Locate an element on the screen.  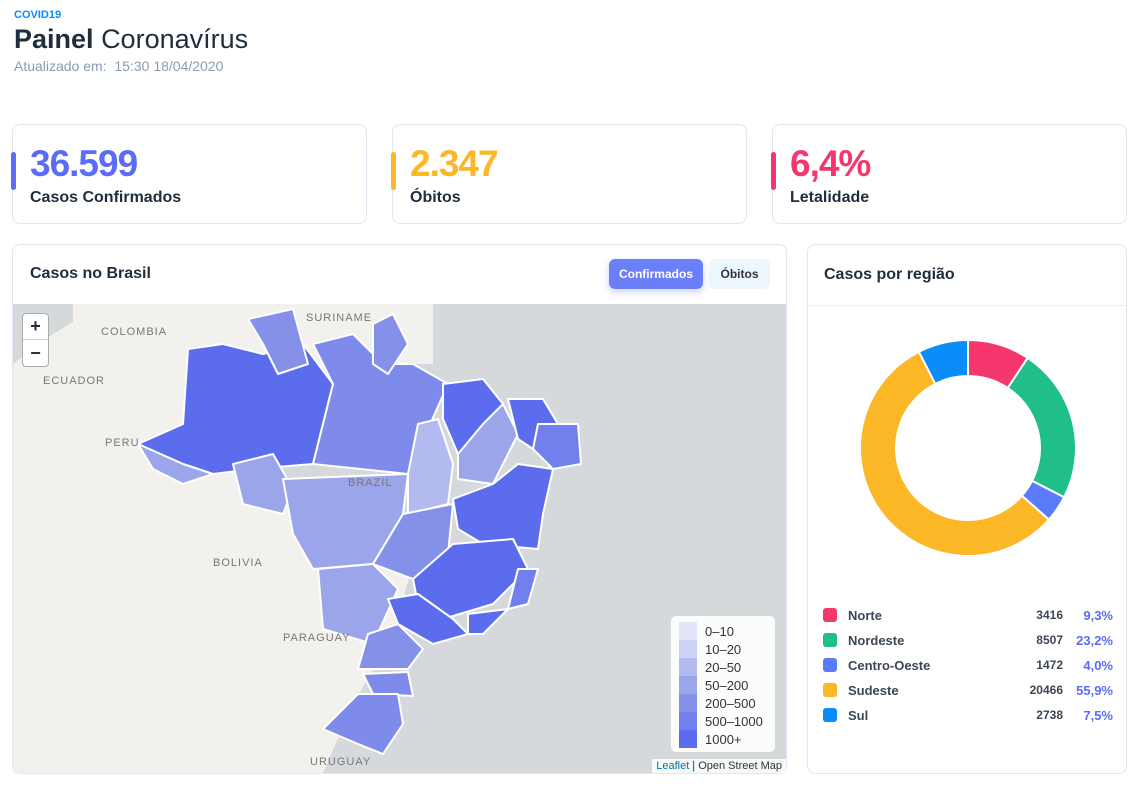
page-title: Painel Coronavírus is located at coordinates (131, 39).